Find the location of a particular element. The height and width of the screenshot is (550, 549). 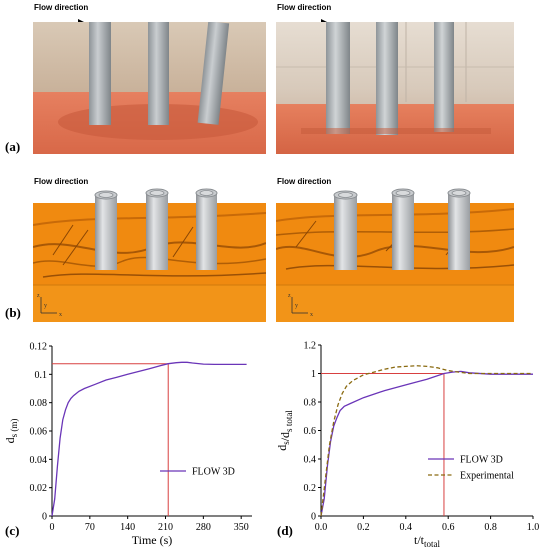

y-tick-label: 0.4 is located at coordinates (310, 460).